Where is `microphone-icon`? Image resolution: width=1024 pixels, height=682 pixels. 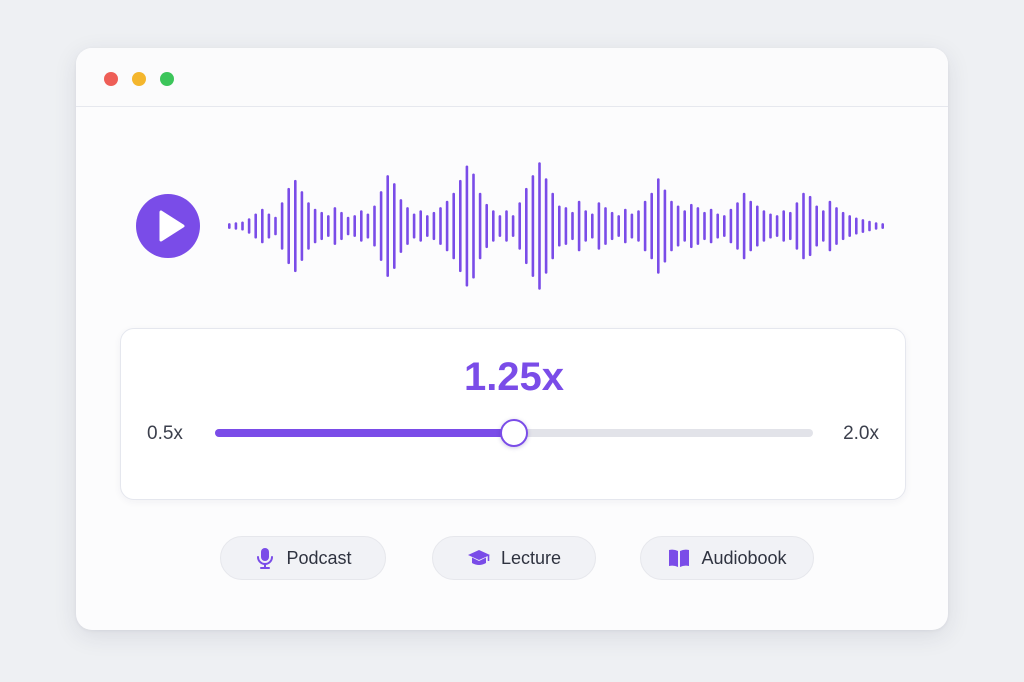 microphone-icon is located at coordinates (265, 558).